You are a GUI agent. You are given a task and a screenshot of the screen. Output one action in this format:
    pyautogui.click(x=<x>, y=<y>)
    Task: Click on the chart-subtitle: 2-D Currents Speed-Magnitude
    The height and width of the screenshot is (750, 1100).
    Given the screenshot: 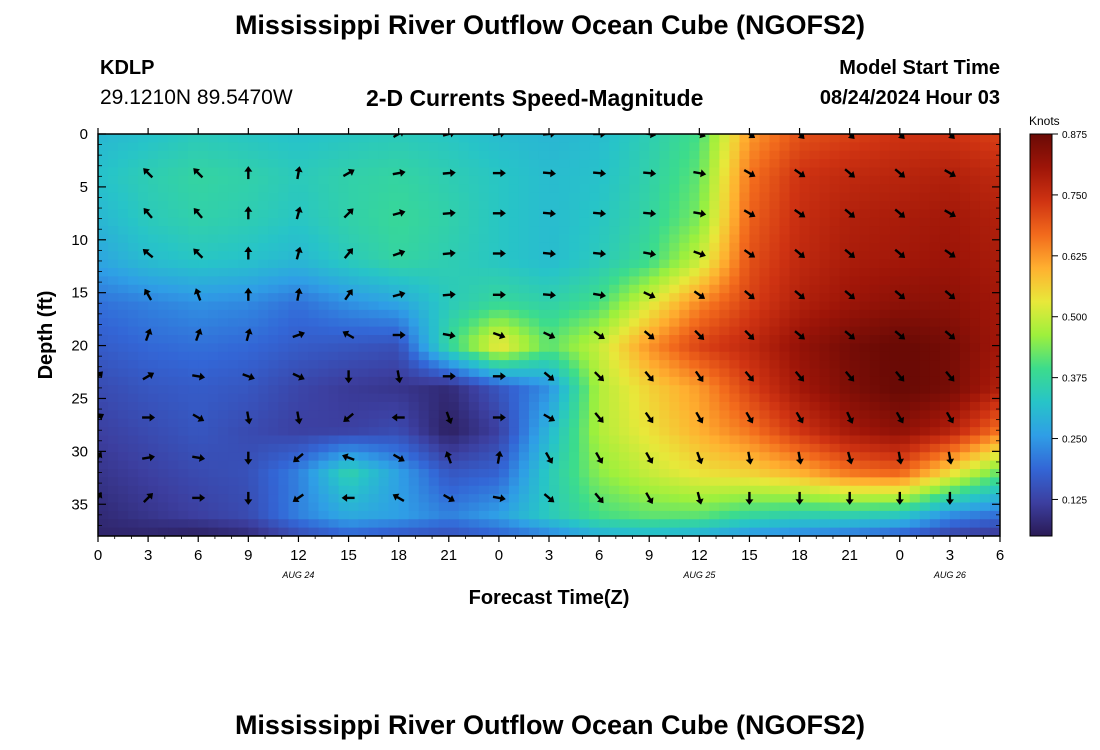 What is the action you would take?
    pyautogui.click(x=535, y=98)
    